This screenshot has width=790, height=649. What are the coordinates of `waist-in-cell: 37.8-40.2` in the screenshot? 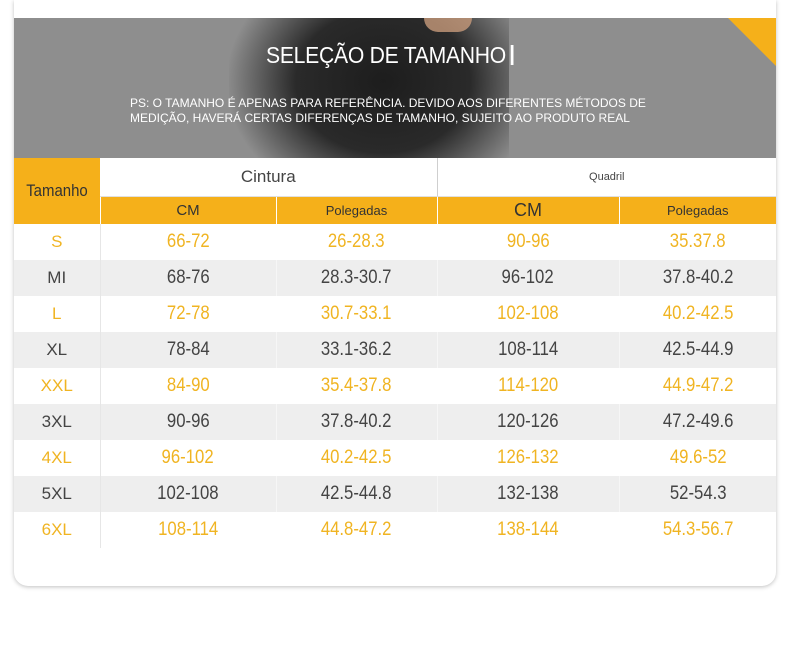 It's located at (356, 422).